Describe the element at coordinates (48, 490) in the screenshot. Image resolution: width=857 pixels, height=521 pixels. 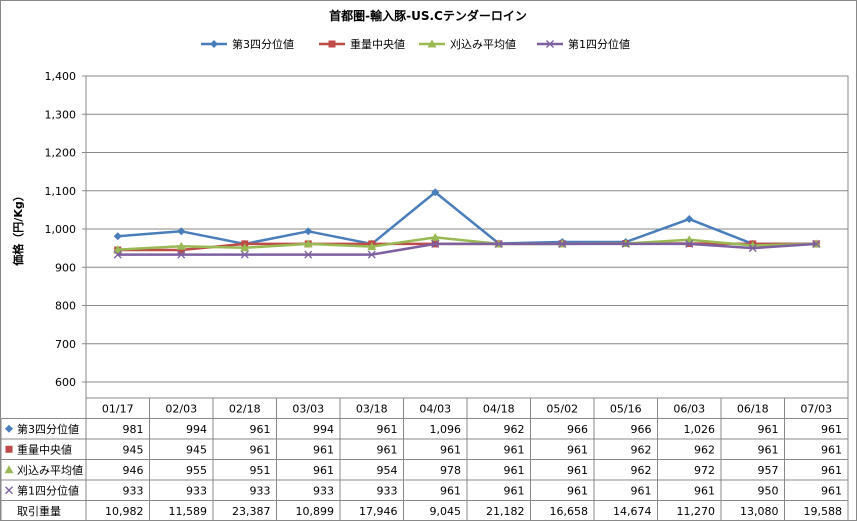
I see `table-row-label: 第1四分位値` at that location.